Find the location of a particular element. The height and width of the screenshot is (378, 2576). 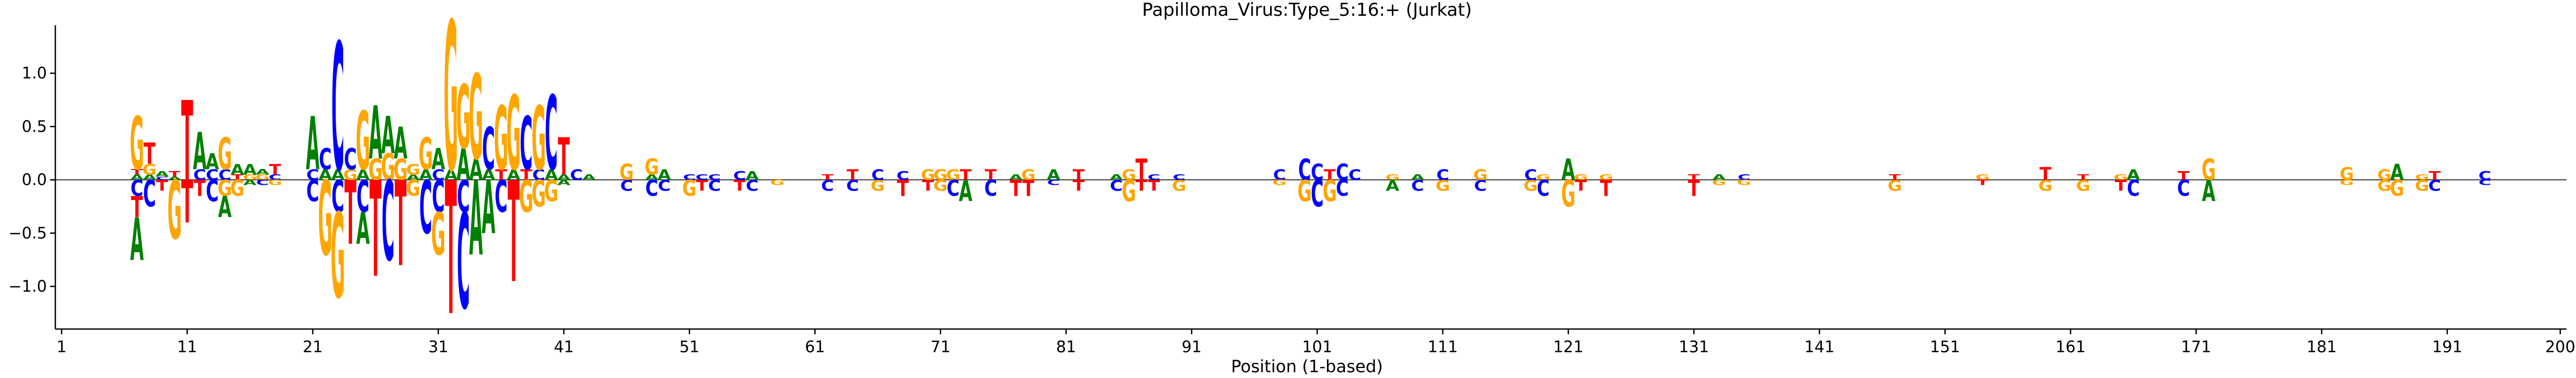

x-tick-label: 141 is located at coordinates (1819, 347).